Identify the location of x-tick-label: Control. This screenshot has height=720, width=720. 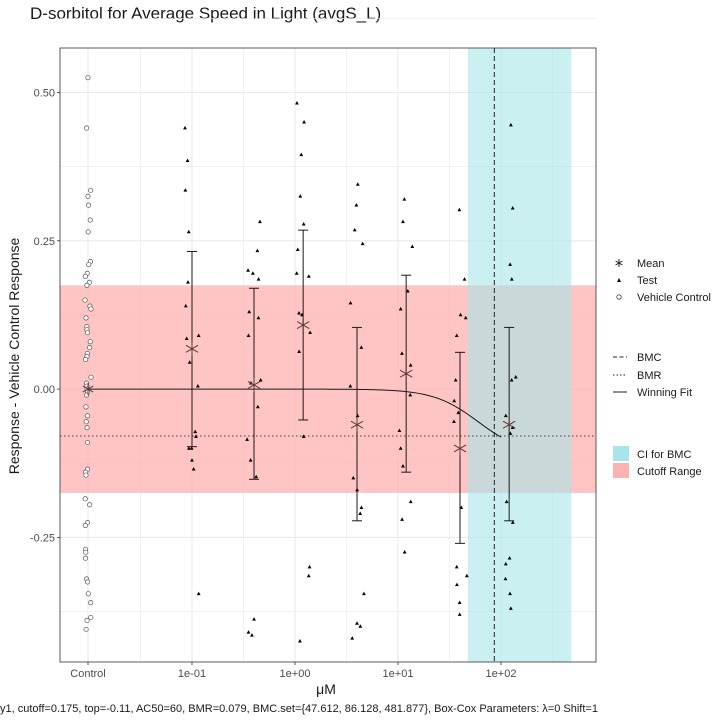
(87, 674).